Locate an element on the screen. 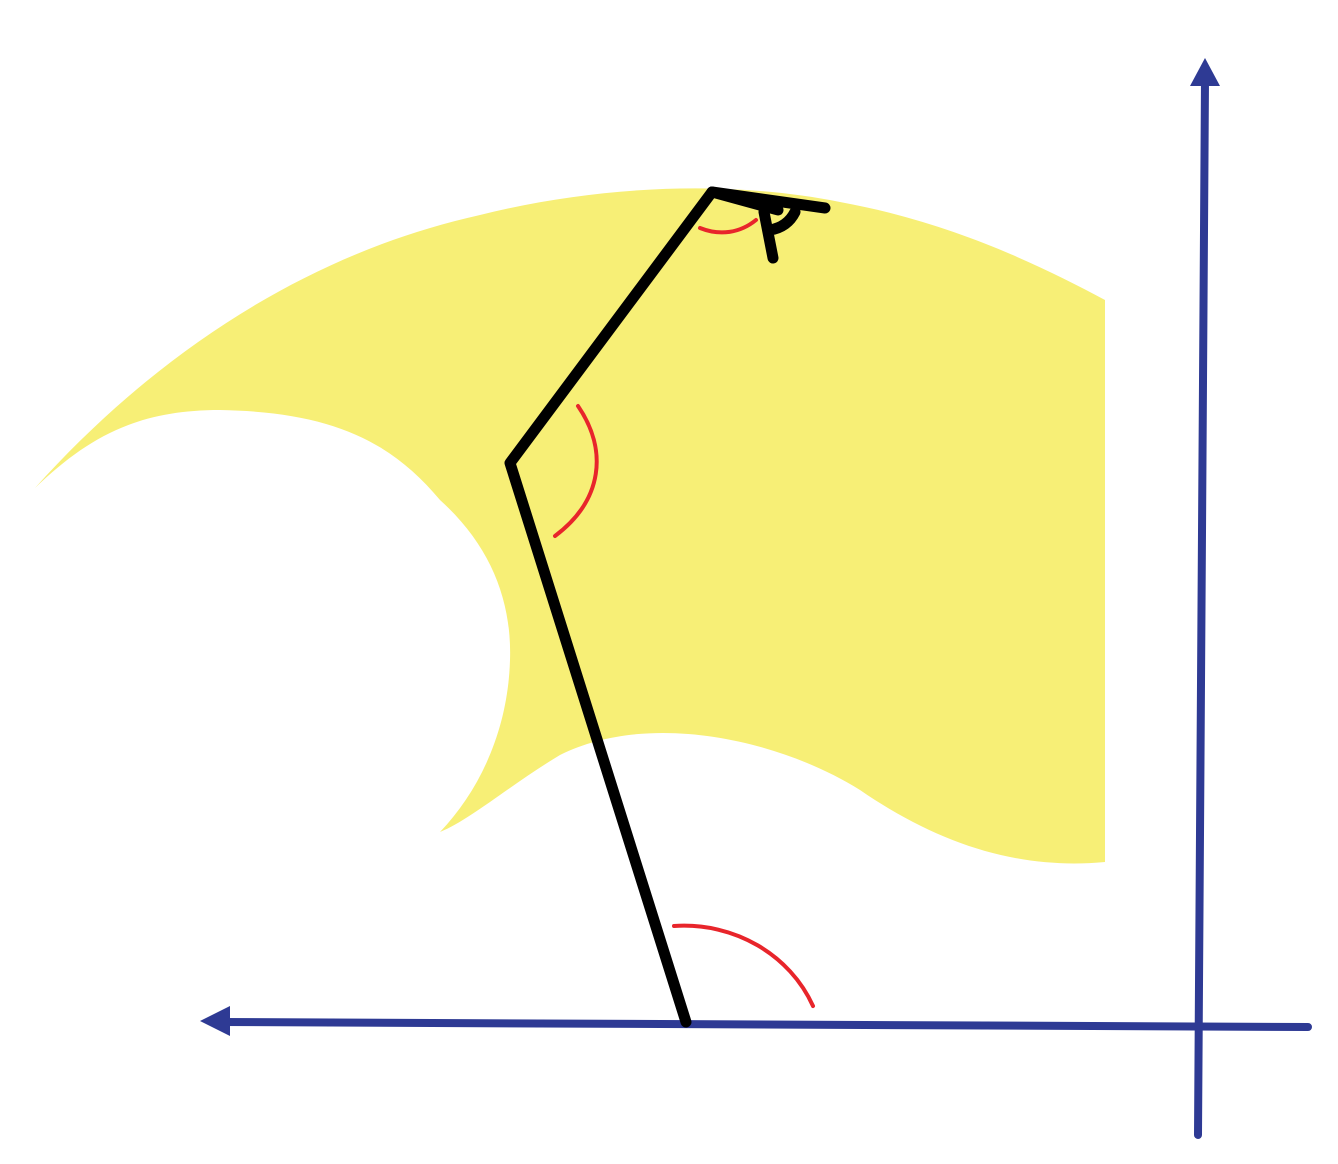 The width and height of the screenshot is (1338, 1164). vertical-axis-arrowhead is located at coordinates (1205, 72).